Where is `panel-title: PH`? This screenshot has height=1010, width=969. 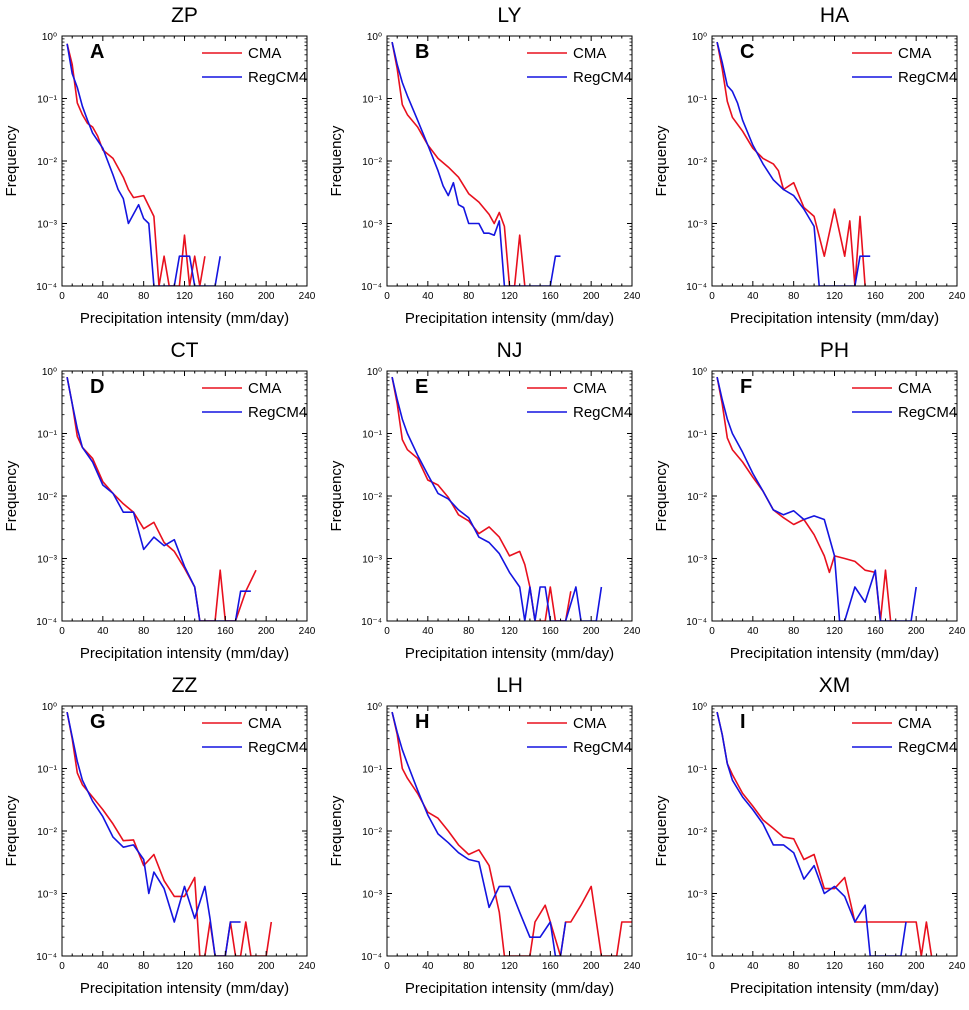
panel-title: PH is located at coordinates (834, 350).